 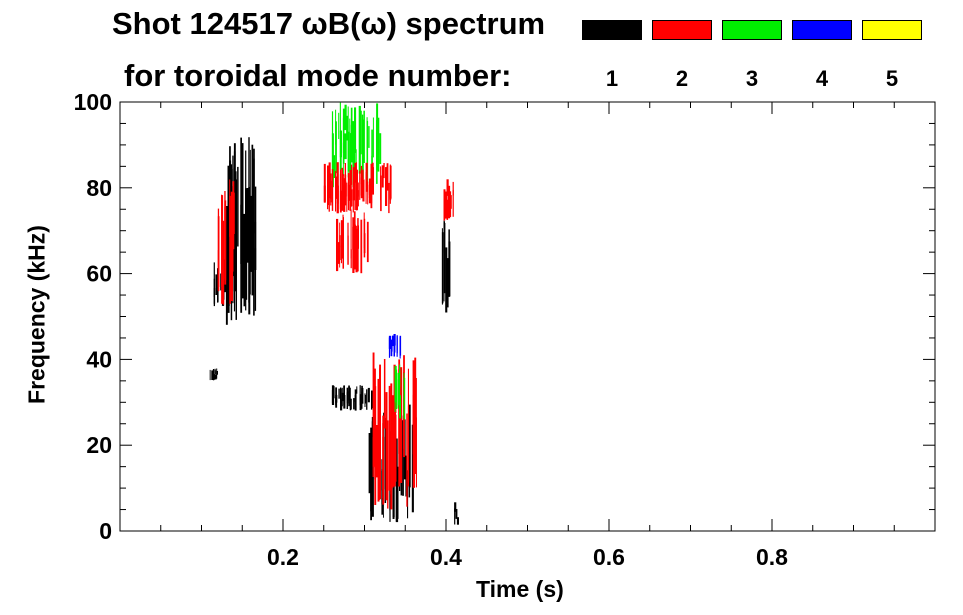 What do you see at coordinates (752, 78) in the screenshot?
I see `legend-label-mode-3: 3` at bounding box center [752, 78].